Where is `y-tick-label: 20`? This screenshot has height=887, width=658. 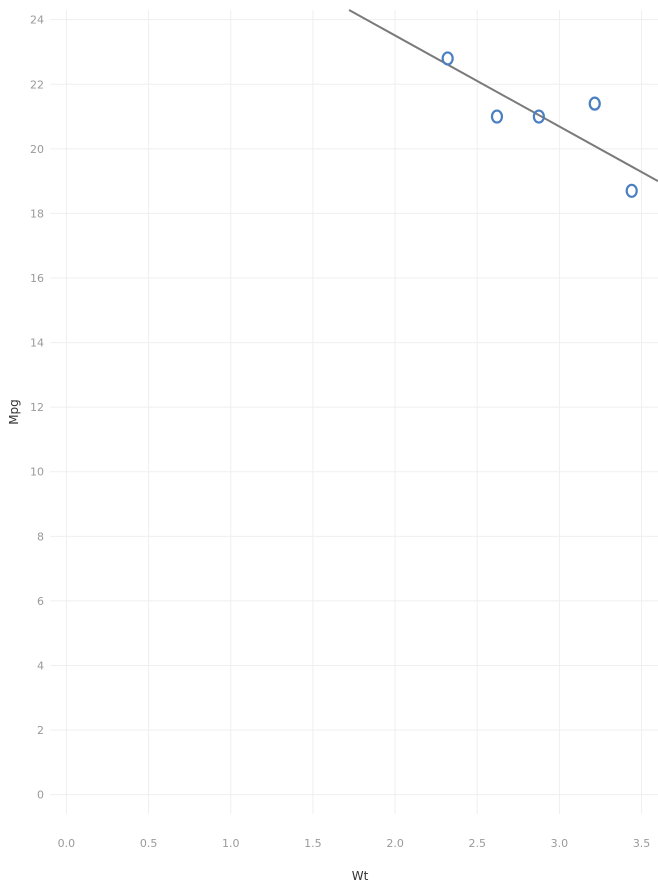 y-tick-label: 20 is located at coordinates (37, 149).